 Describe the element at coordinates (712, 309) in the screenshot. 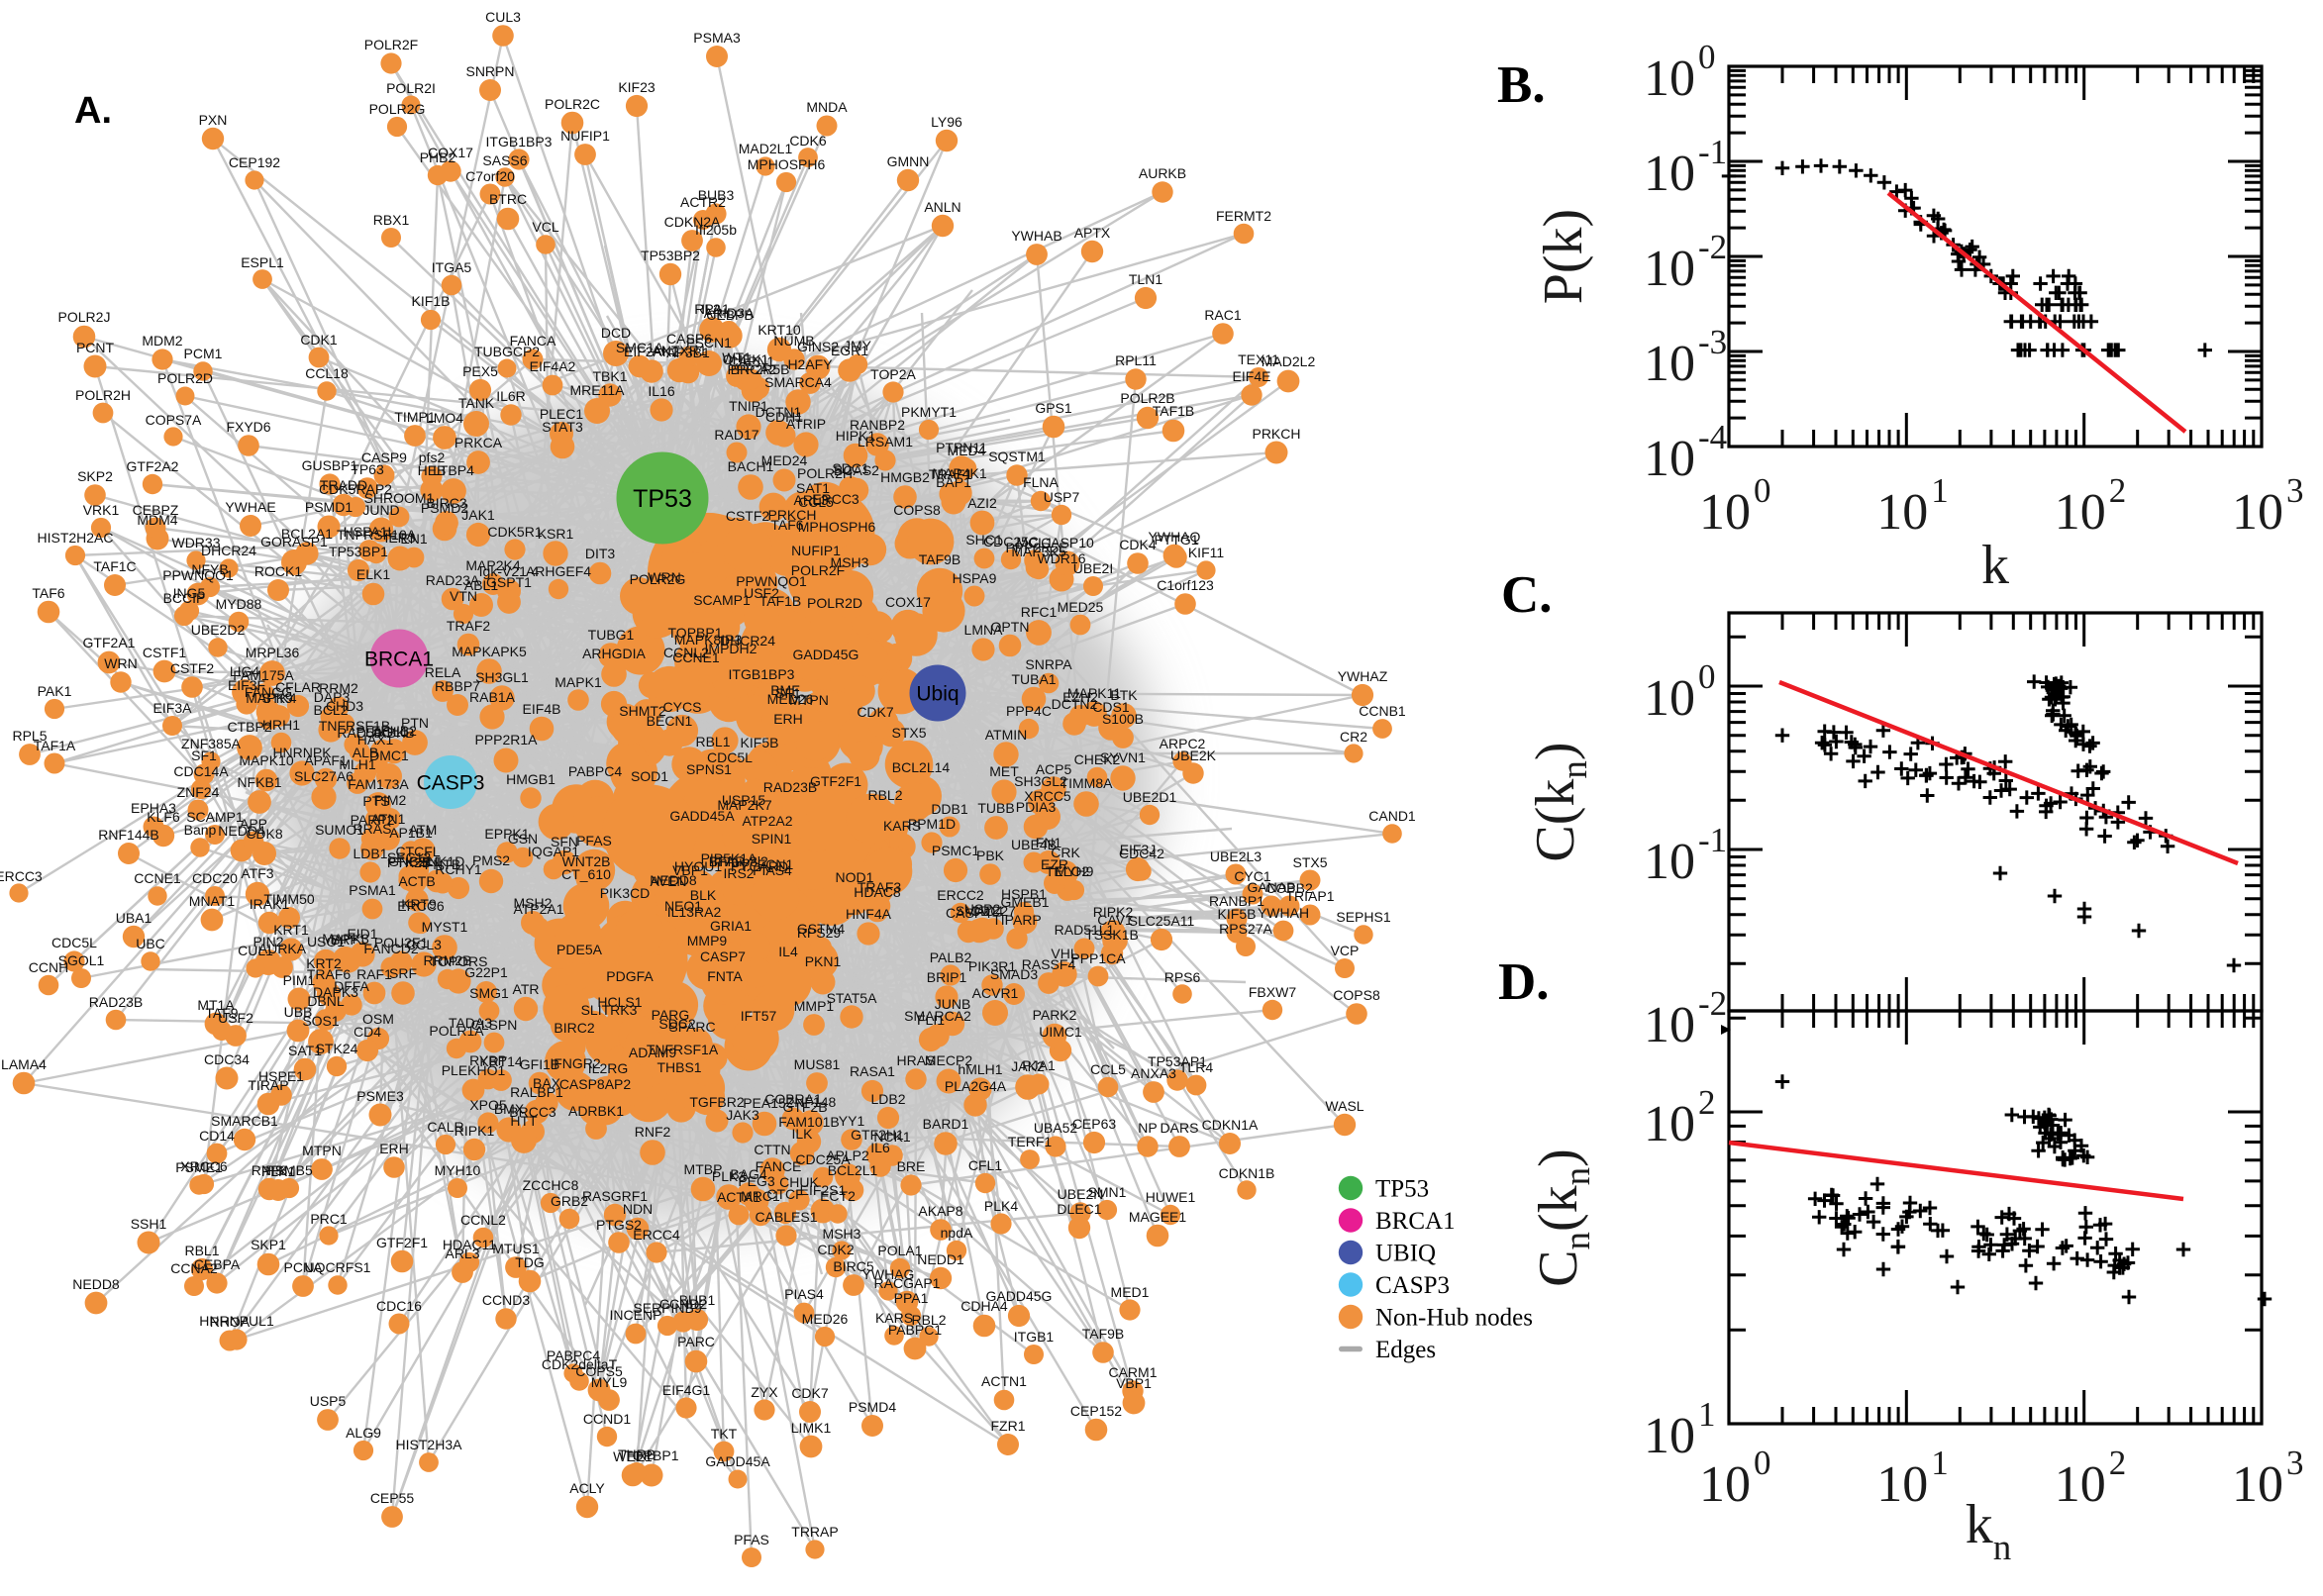

I see `svg-text: RPA1` at that location.